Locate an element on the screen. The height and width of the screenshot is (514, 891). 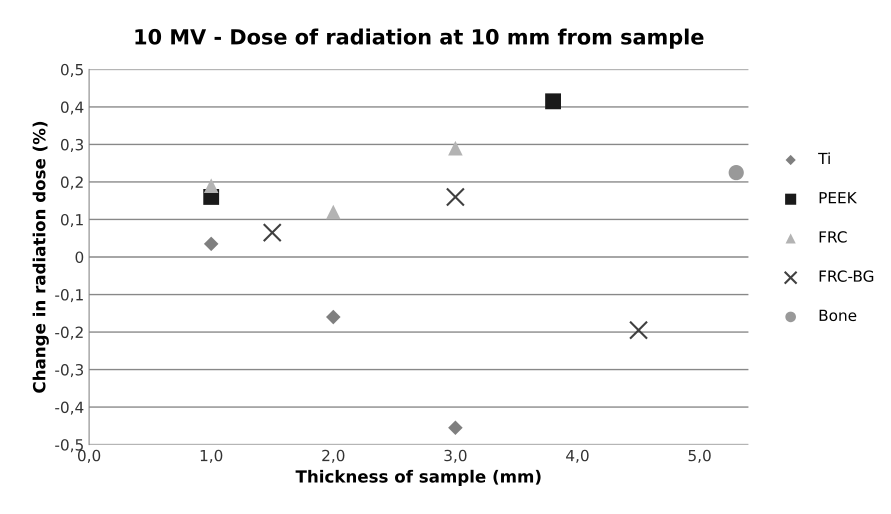
x-tick-label: 4,0 is located at coordinates (577, 456).